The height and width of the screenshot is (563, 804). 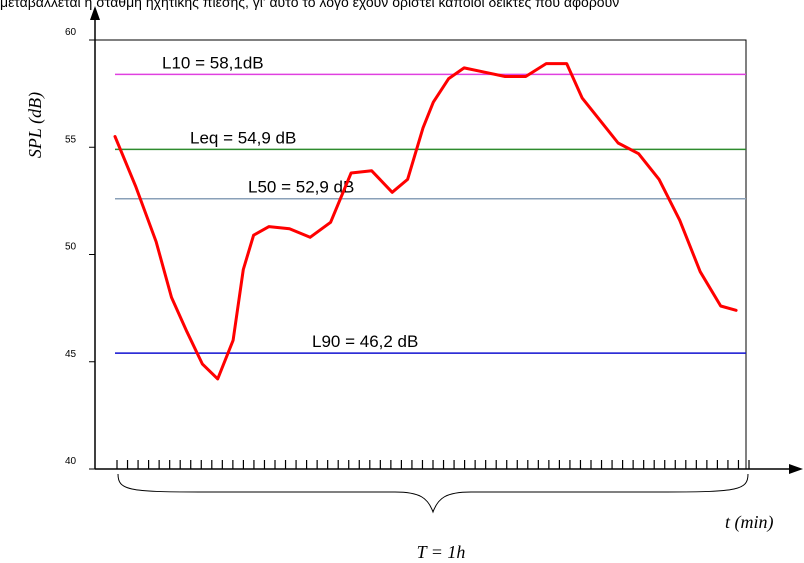 What do you see at coordinates (71, 461) in the screenshot?
I see `y-tick-label: 40` at bounding box center [71, 461].